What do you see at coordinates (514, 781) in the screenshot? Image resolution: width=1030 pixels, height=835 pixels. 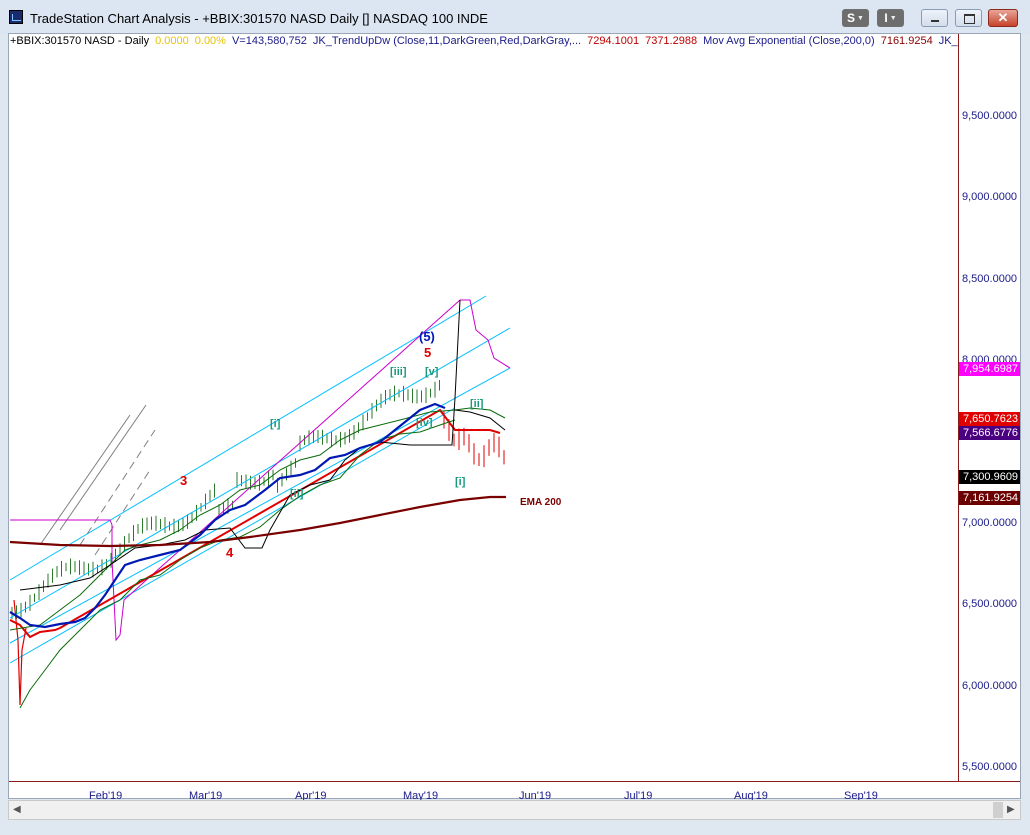 I see `time-axis-divider` at bounding box center [514, 781].